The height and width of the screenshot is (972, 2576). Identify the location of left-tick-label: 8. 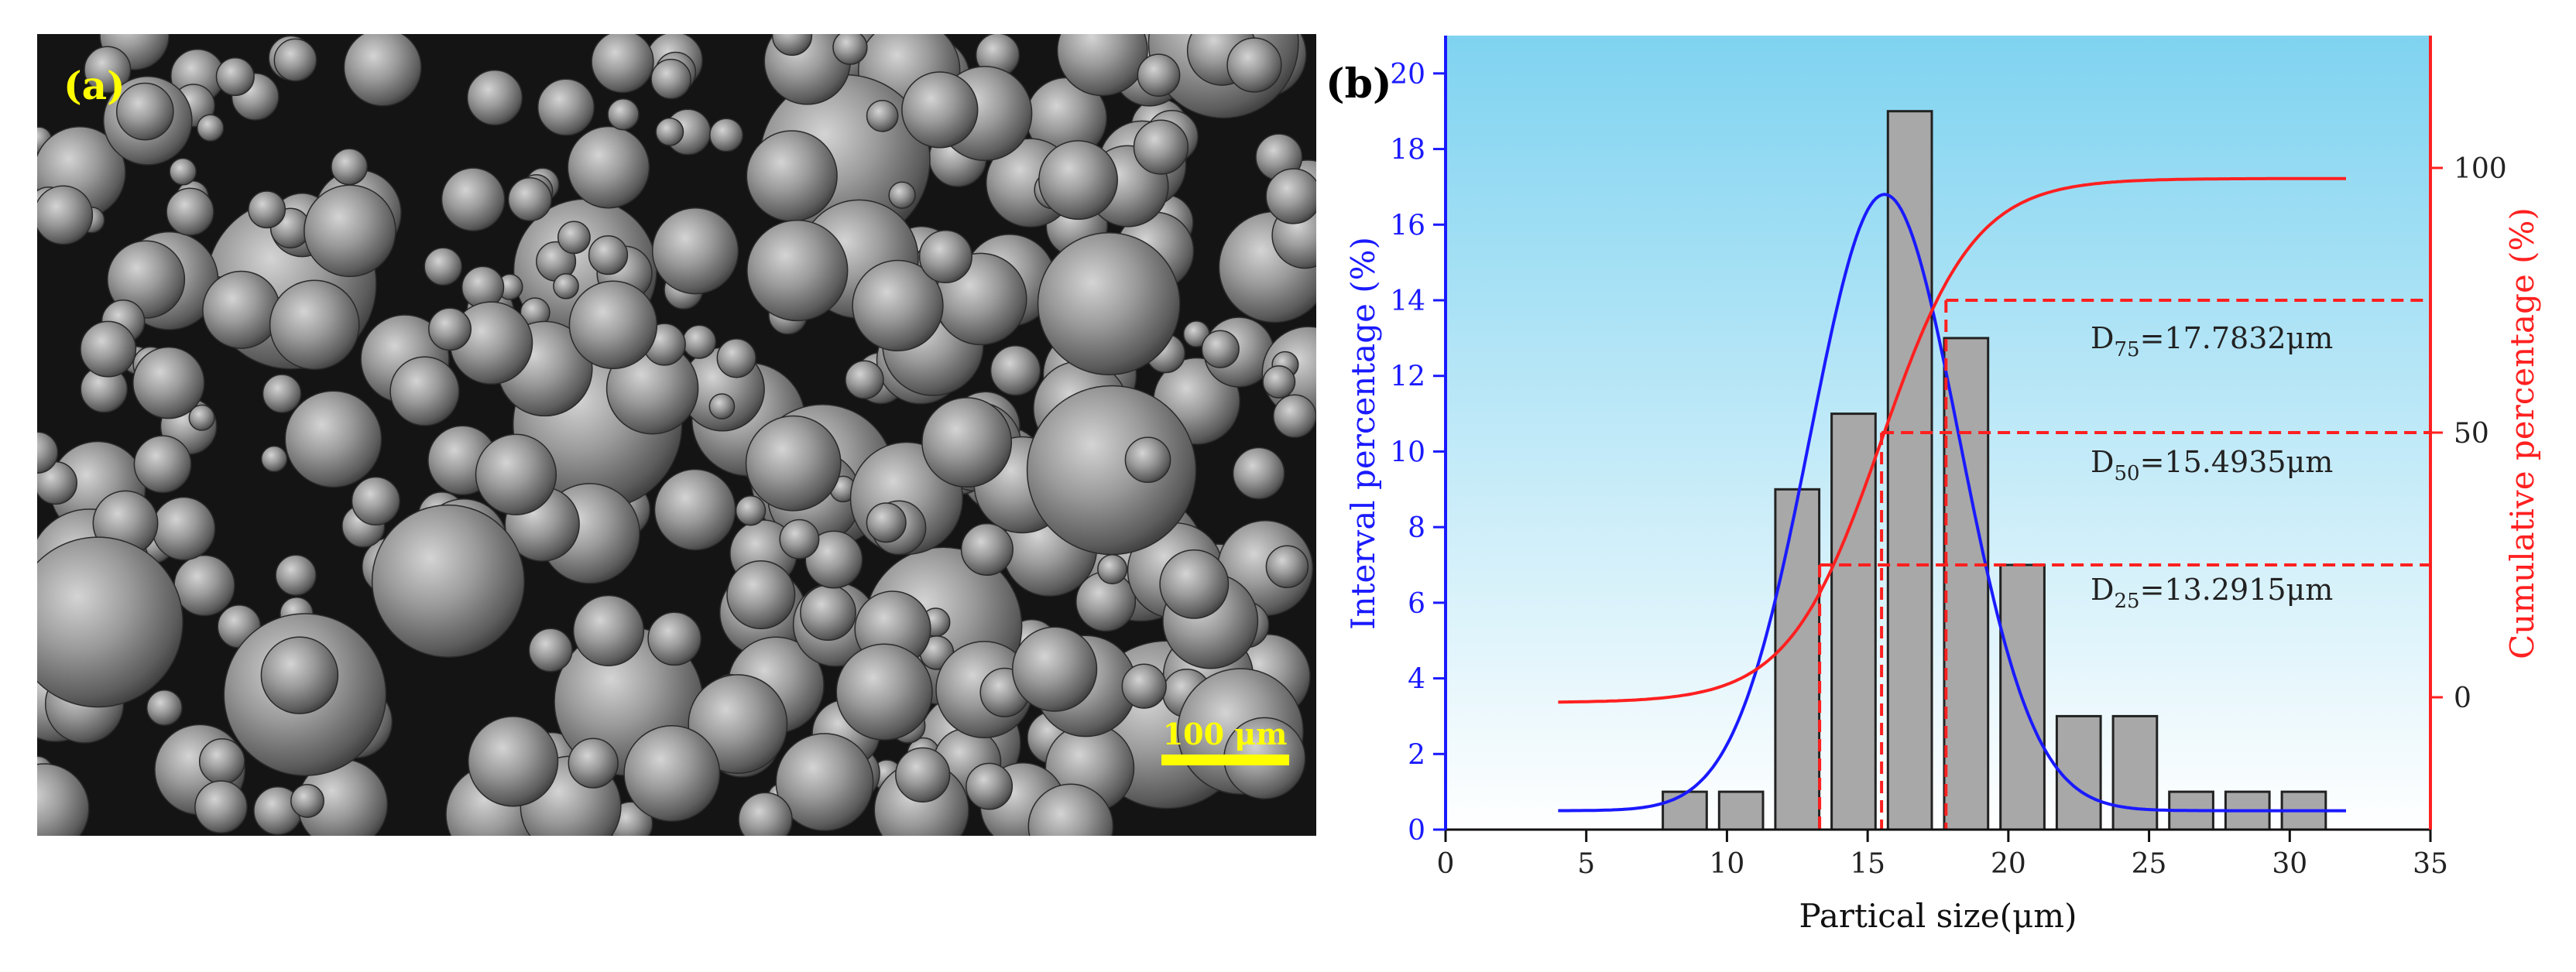
(1416, 528).